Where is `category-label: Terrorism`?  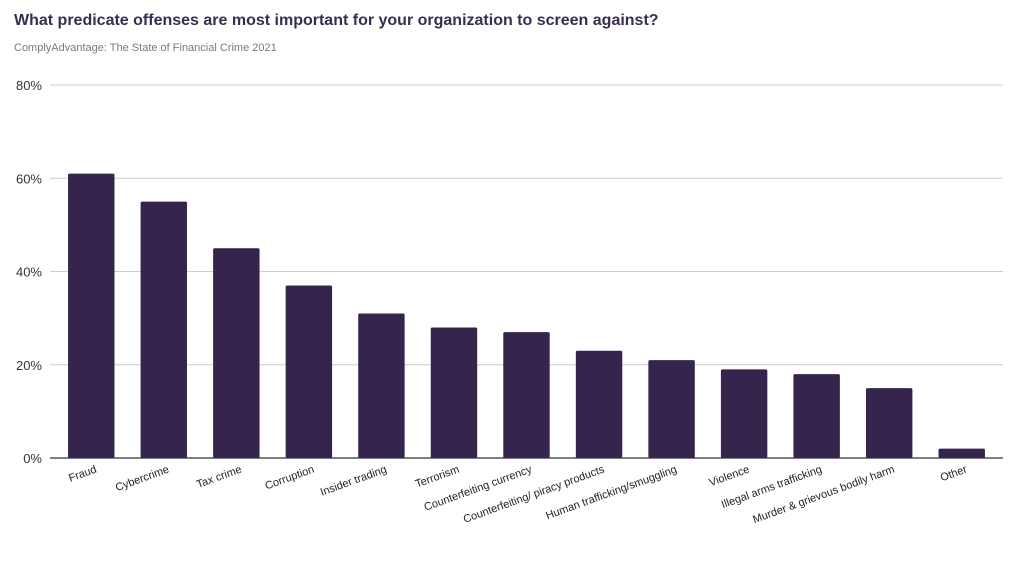 category-label: Terrorism is located at coordinates (437, 477).